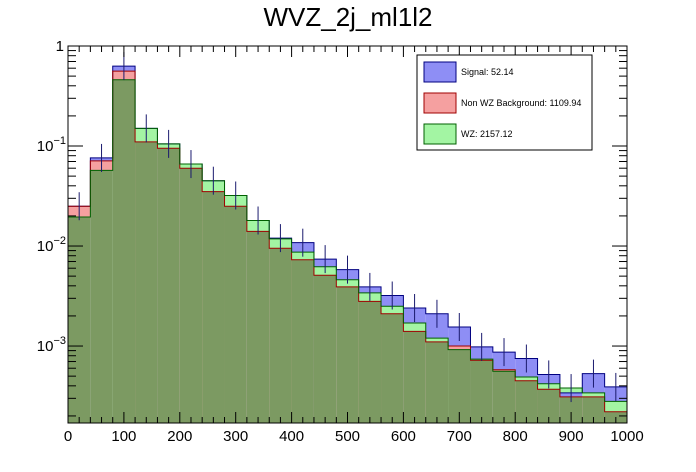 The image size is (696, 472). Describe the element at coordinates (123, 436) in the screenshot. I see `x-tick-label: 100` at that location.